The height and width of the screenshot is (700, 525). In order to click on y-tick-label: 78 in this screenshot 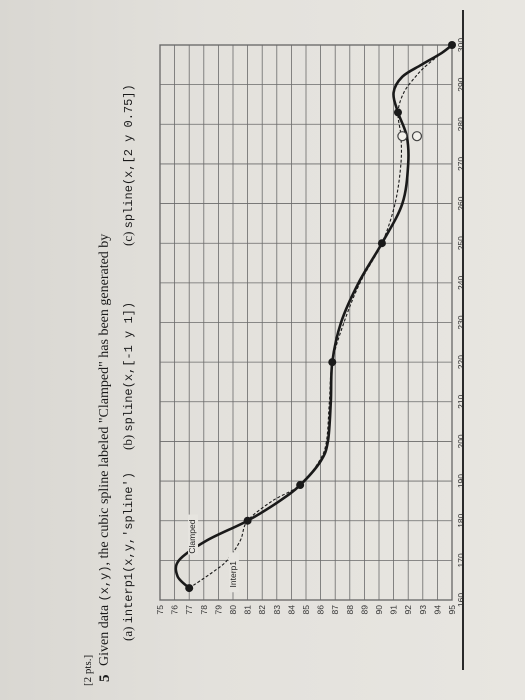, I will do `click(204, 610)`.